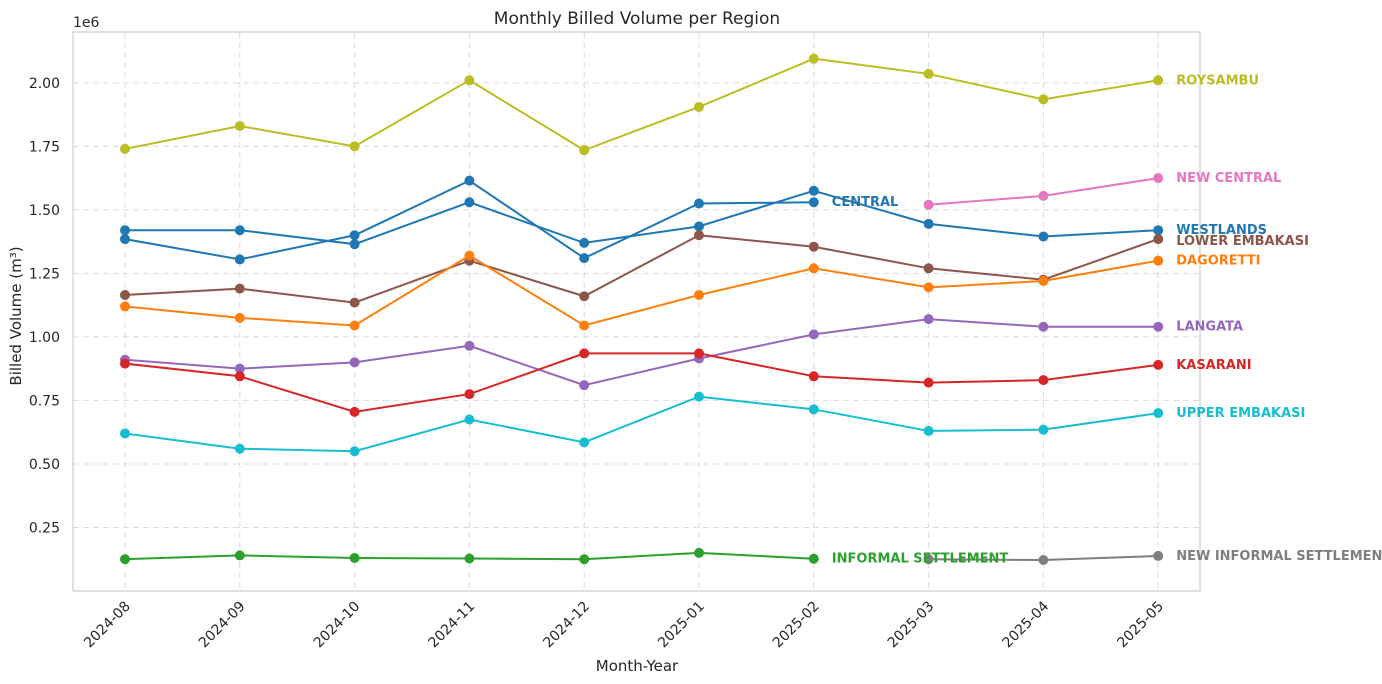  Describe the element at coordinates (865, 202) in the screenshot. I see `series-label-central: CENTRAL` at that location.